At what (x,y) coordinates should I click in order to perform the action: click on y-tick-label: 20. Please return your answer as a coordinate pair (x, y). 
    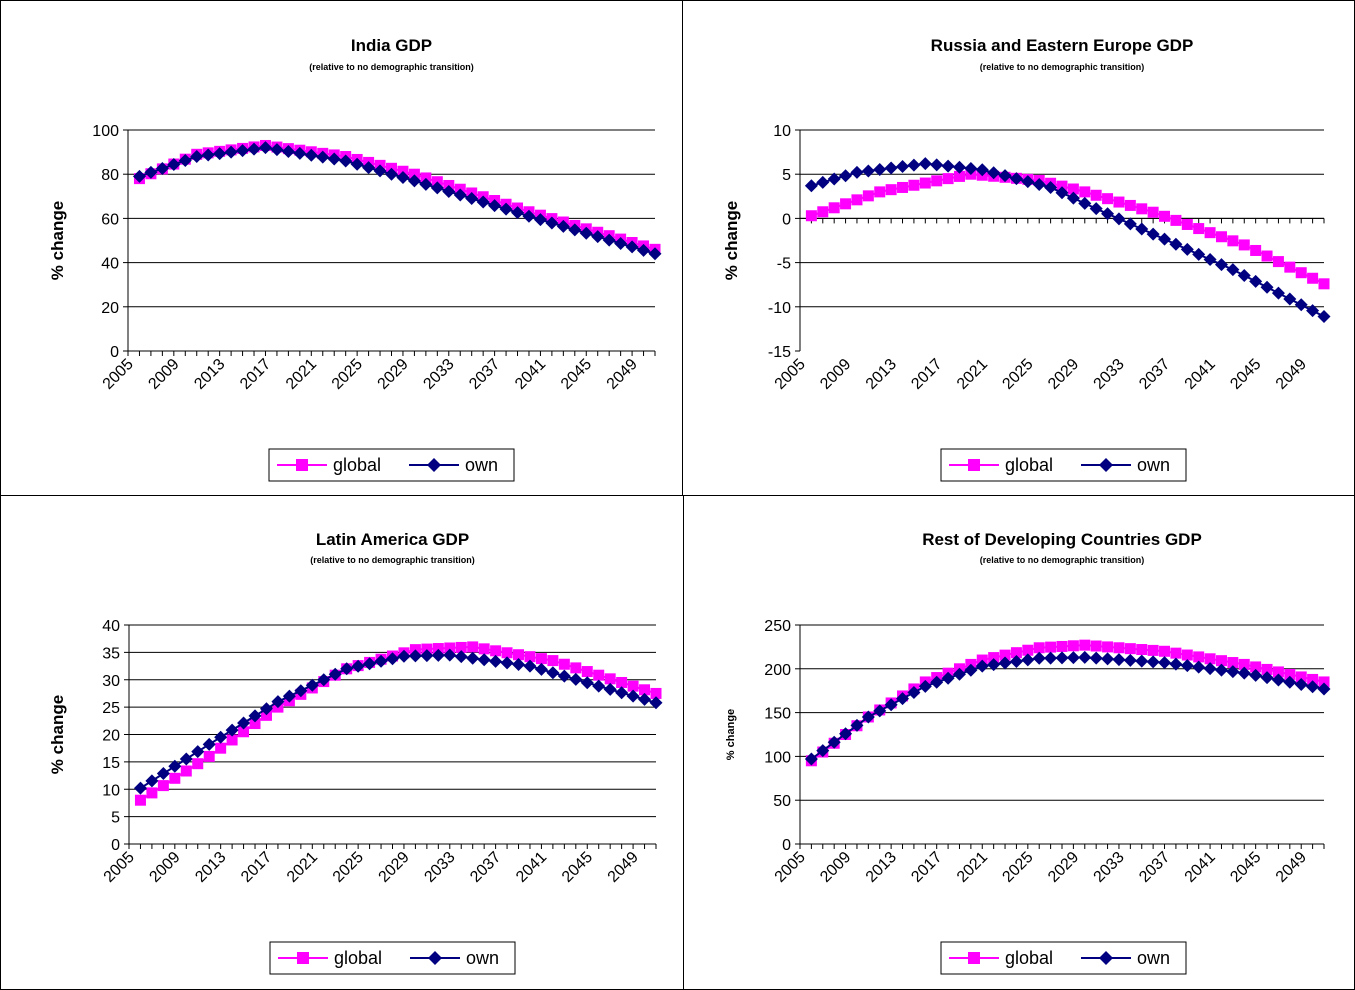
    Looking at the image, I should click on (110, 308).